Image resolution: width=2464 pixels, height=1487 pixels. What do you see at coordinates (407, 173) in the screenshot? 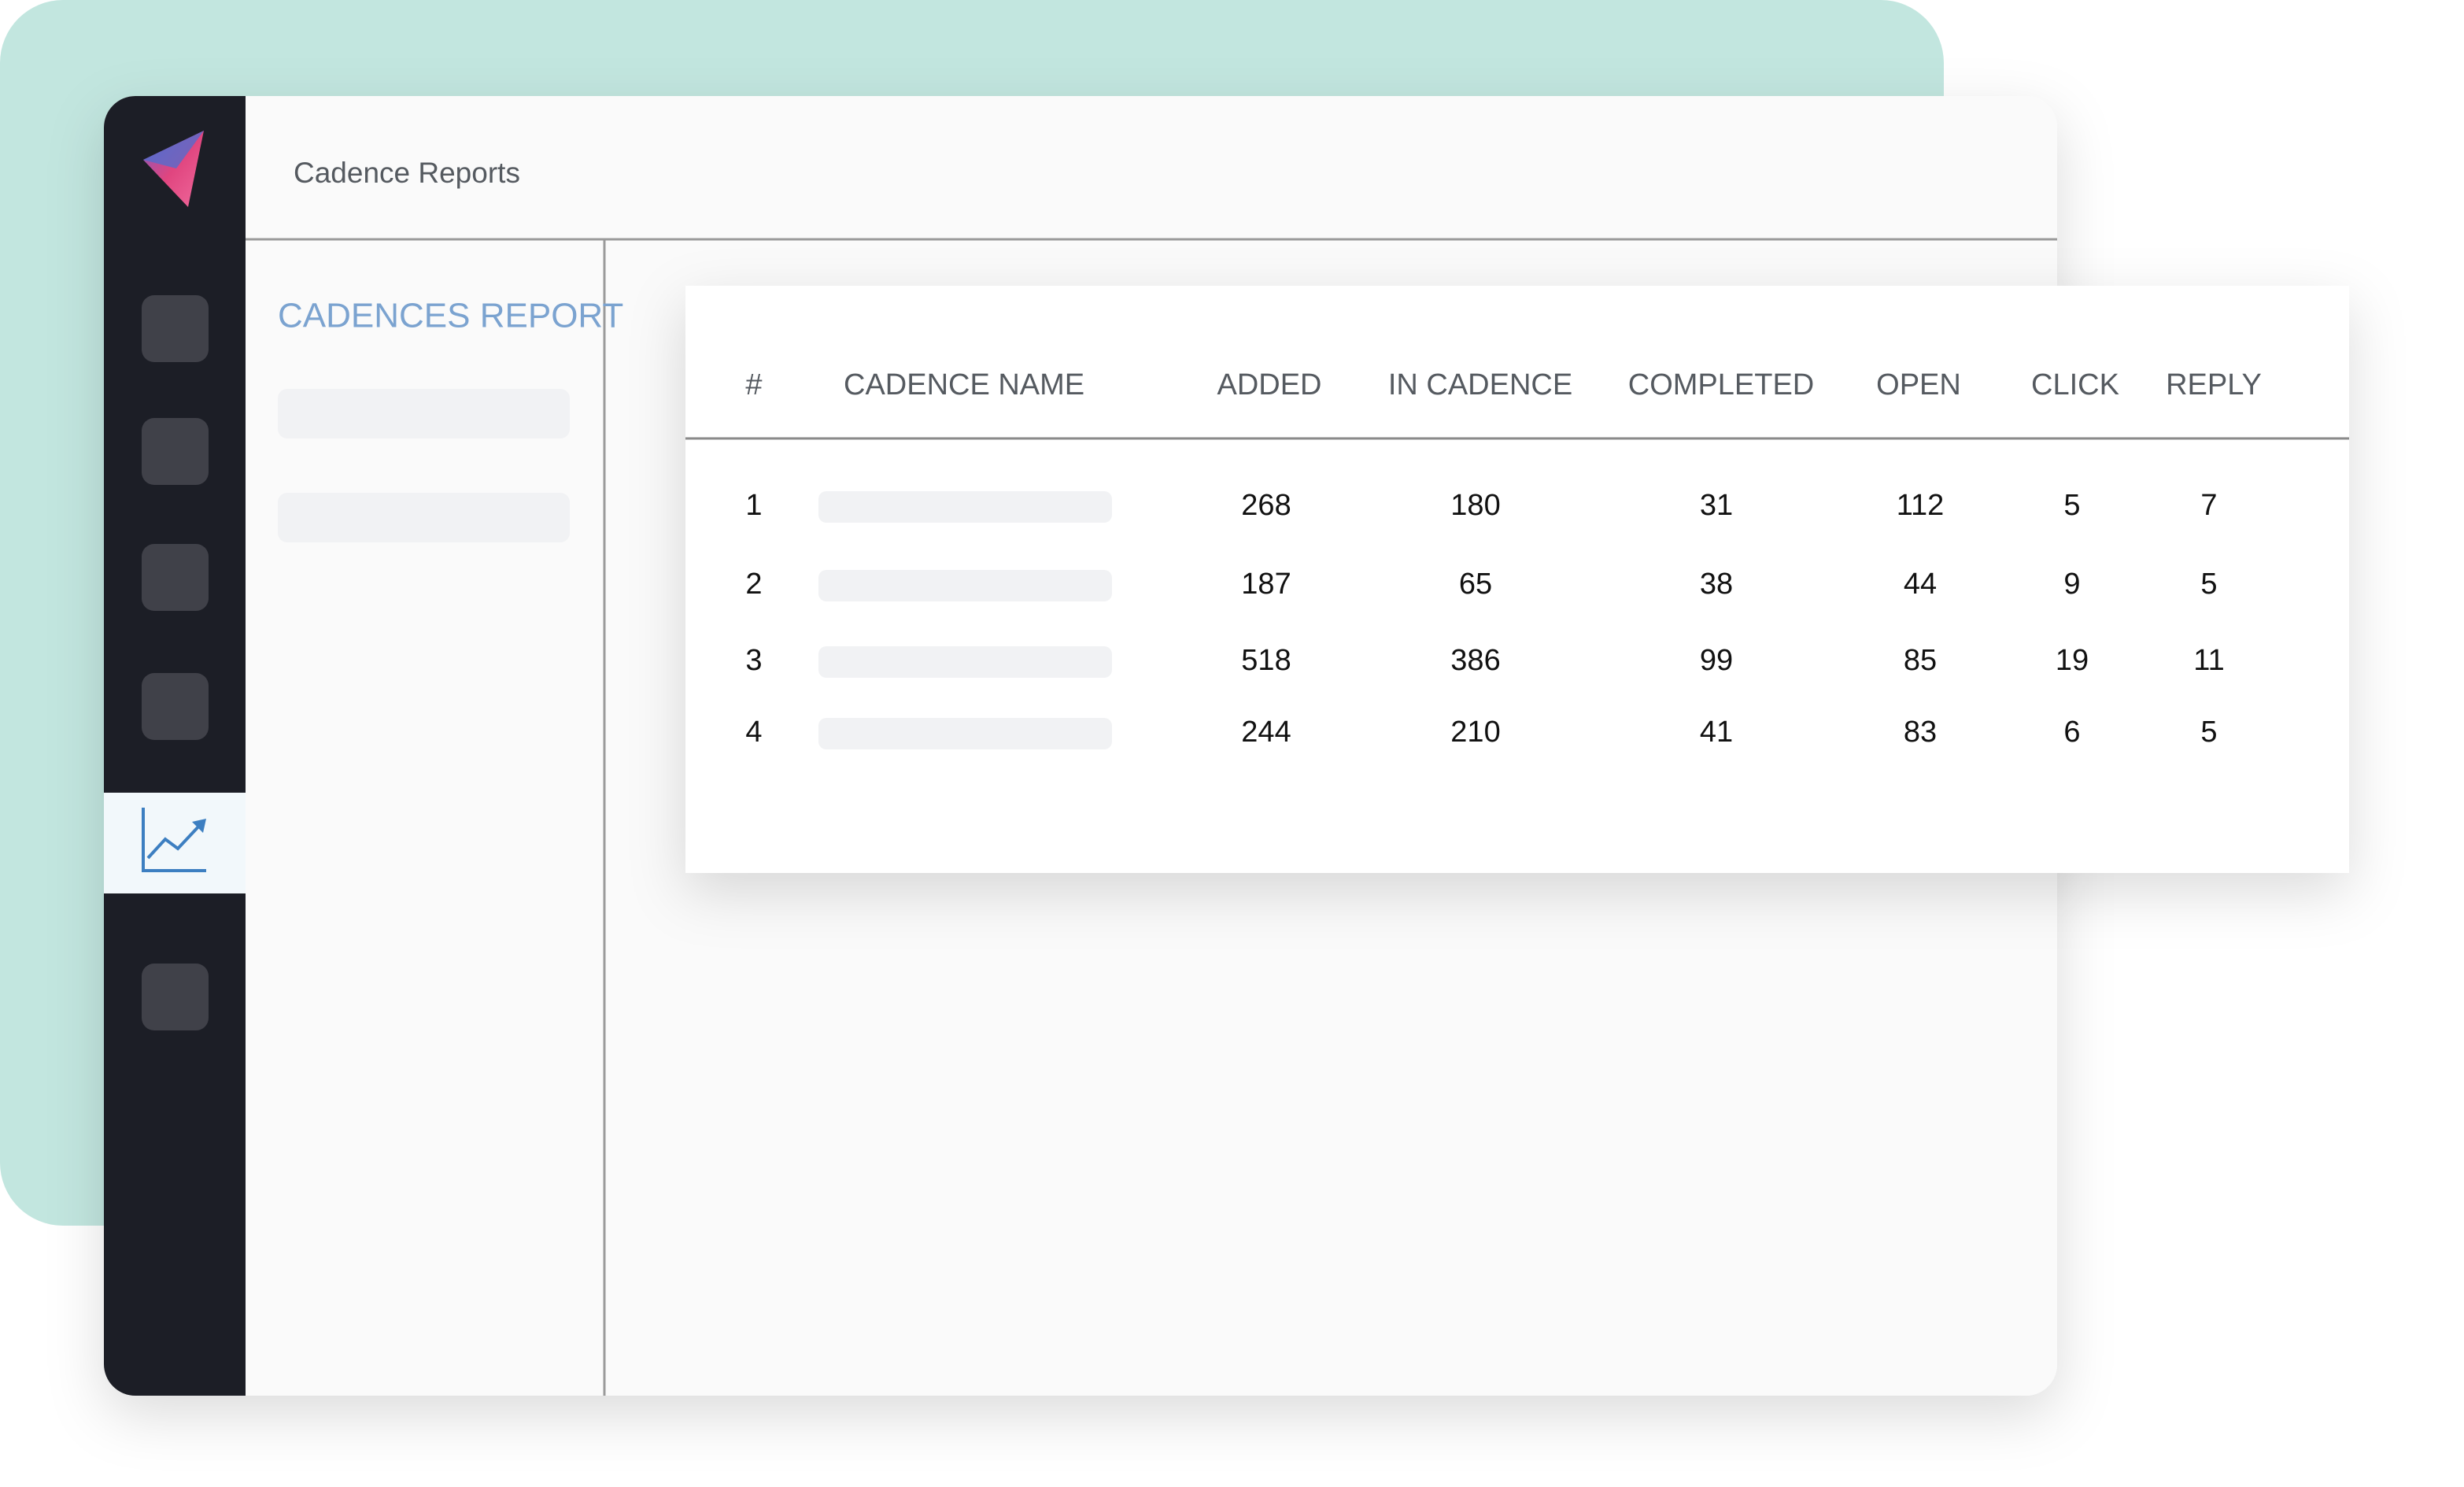
I see `page-title: Cadence Reports` at bounding box center [407, 173].